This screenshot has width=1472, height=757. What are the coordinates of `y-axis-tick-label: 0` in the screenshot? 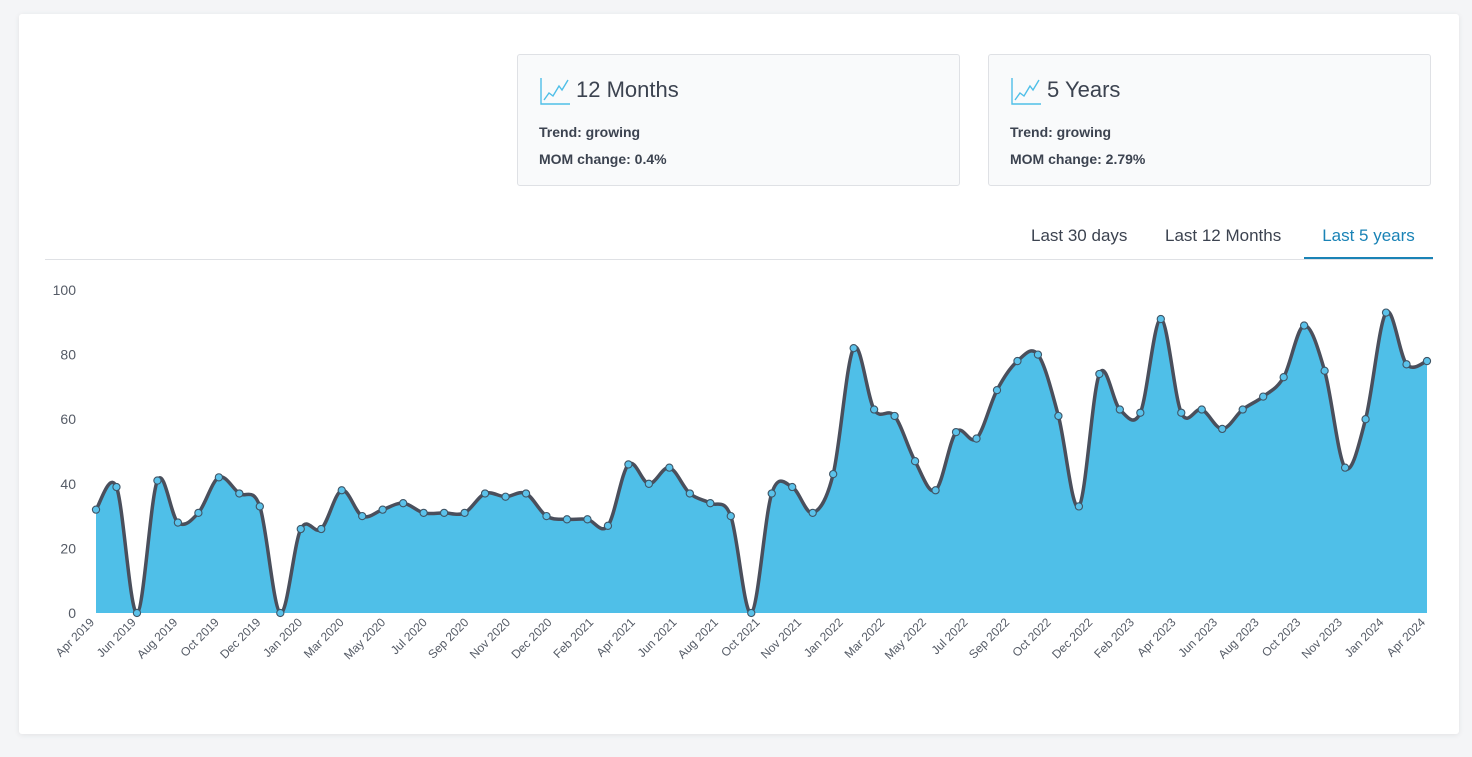 It's located at (72, 613).